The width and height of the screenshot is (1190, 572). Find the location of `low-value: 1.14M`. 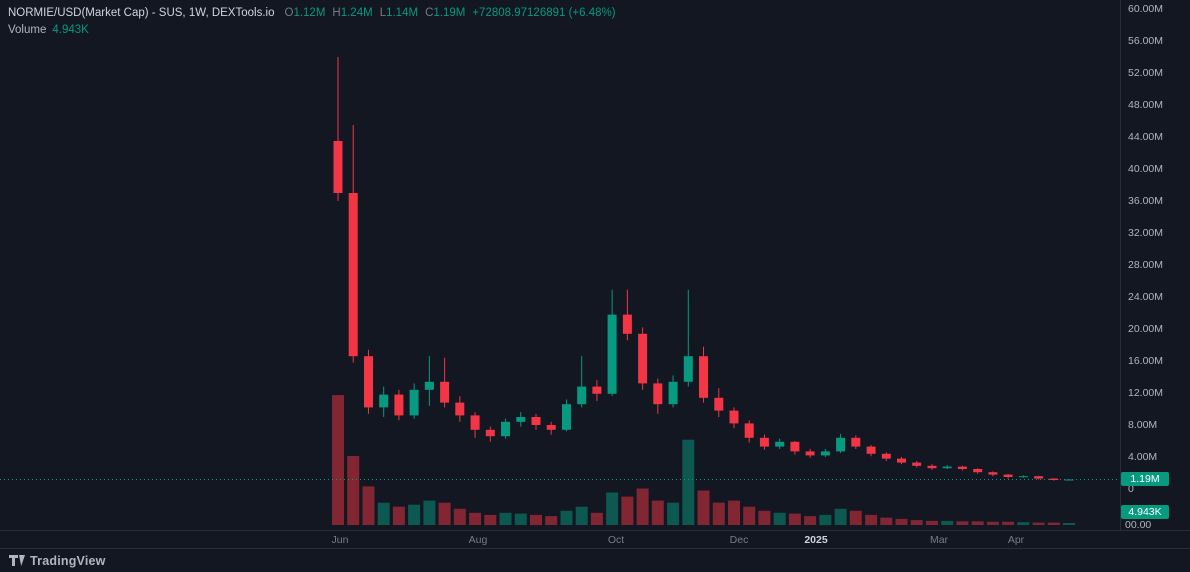

low-value: 1.14M is located at coordinates (402, 13).